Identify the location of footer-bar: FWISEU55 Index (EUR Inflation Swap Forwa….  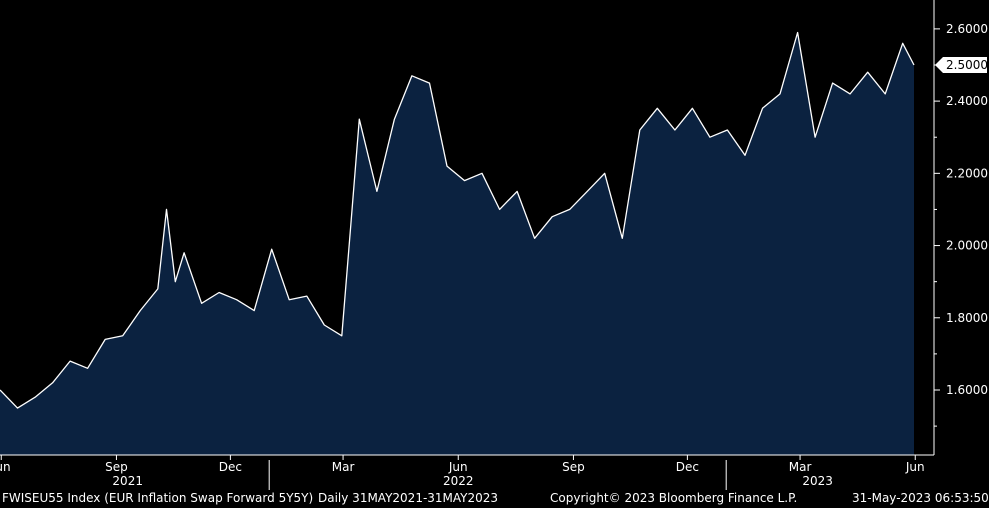
(494, 499).